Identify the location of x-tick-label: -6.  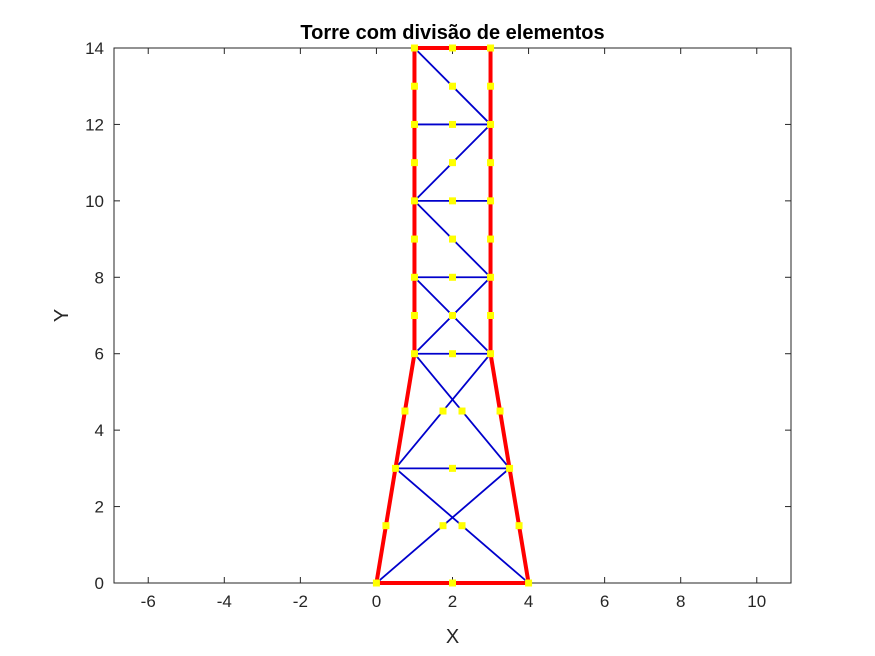
(148, 601).